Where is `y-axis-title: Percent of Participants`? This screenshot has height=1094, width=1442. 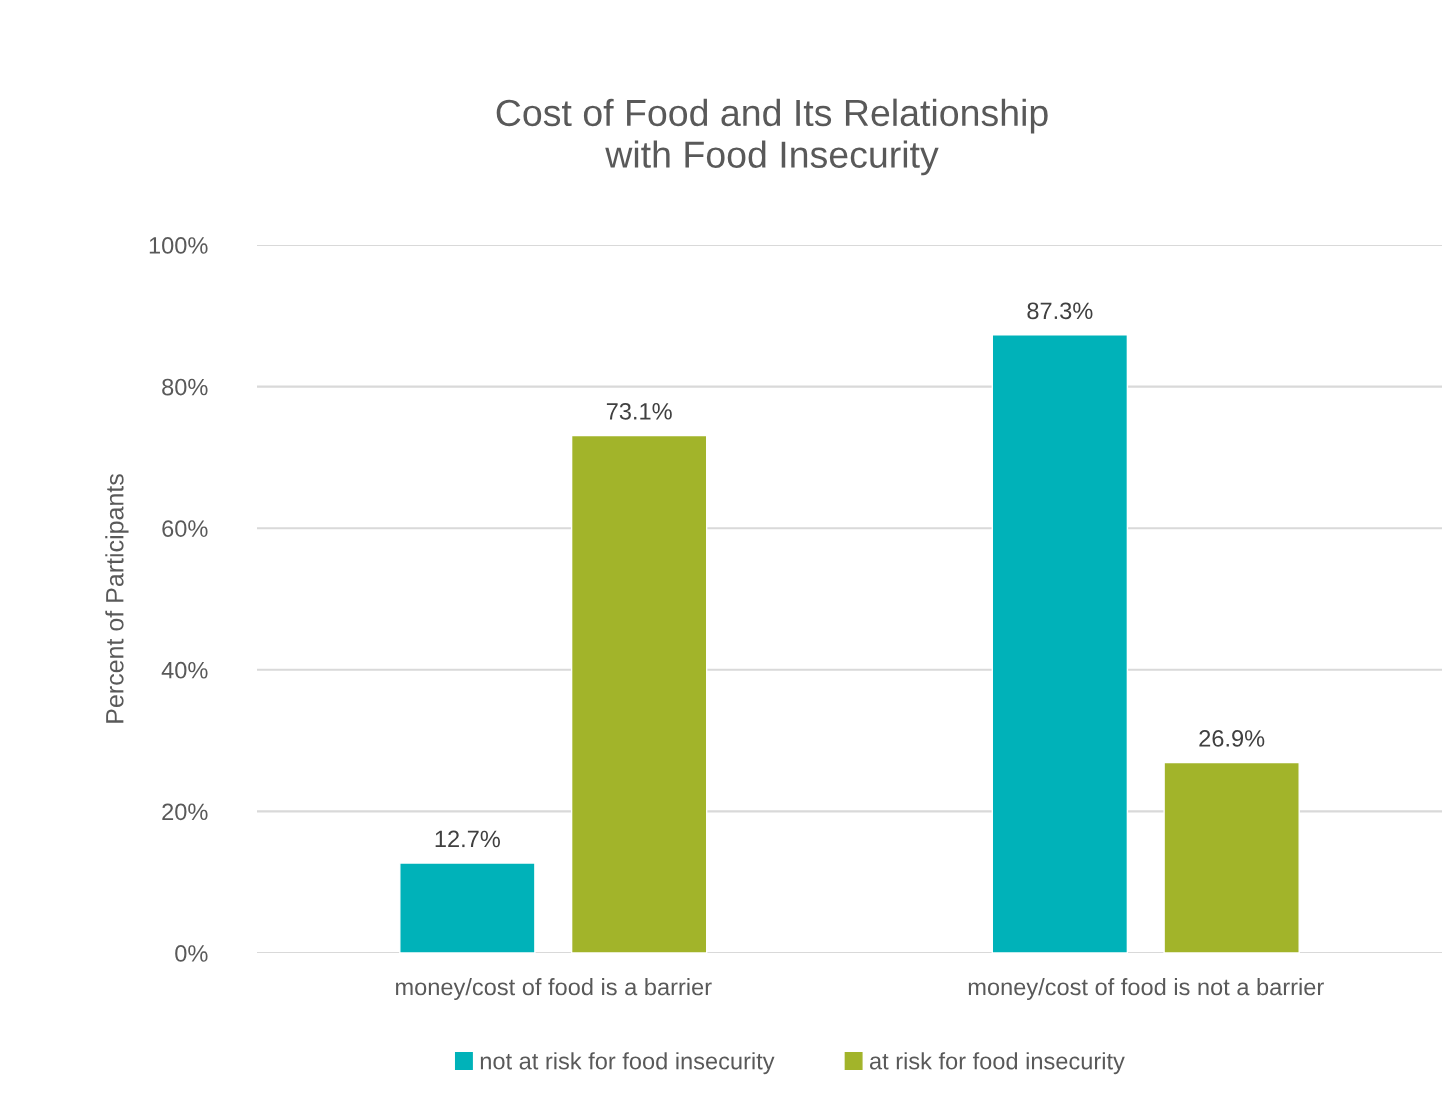
y-axis-title: Percent of Participants is located at coordinates (117, 598).